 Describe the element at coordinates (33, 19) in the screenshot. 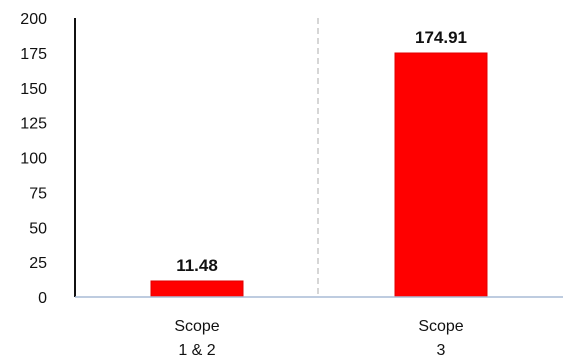

I see `y-tick-label: 200` at that location.